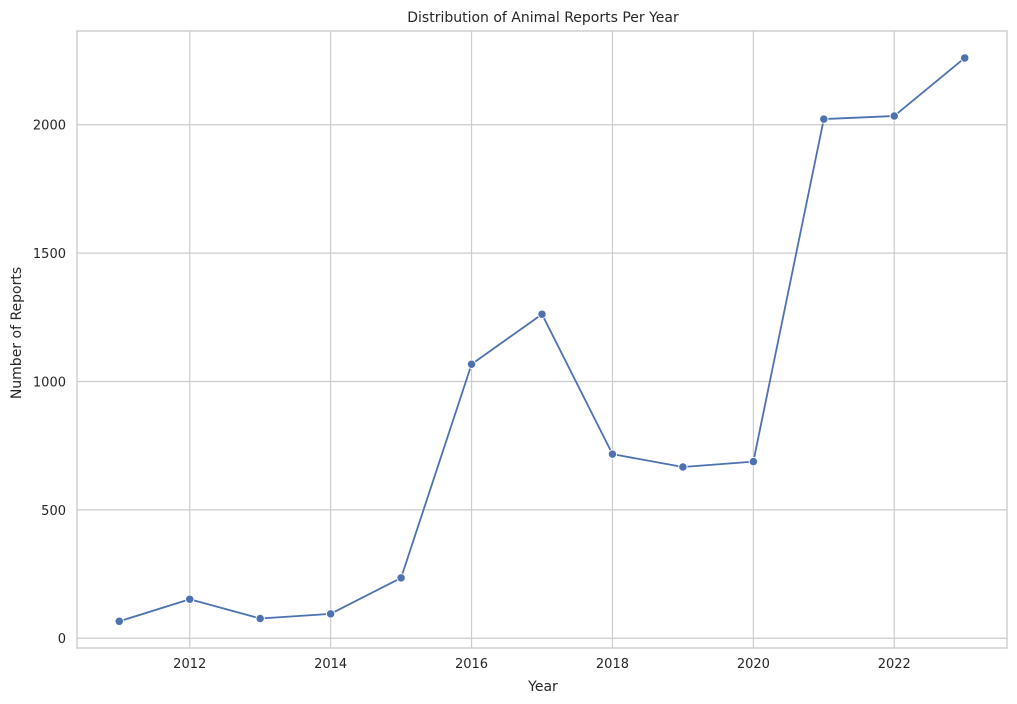  I want to click on x-tick-label: 2018, so click(612, 664).